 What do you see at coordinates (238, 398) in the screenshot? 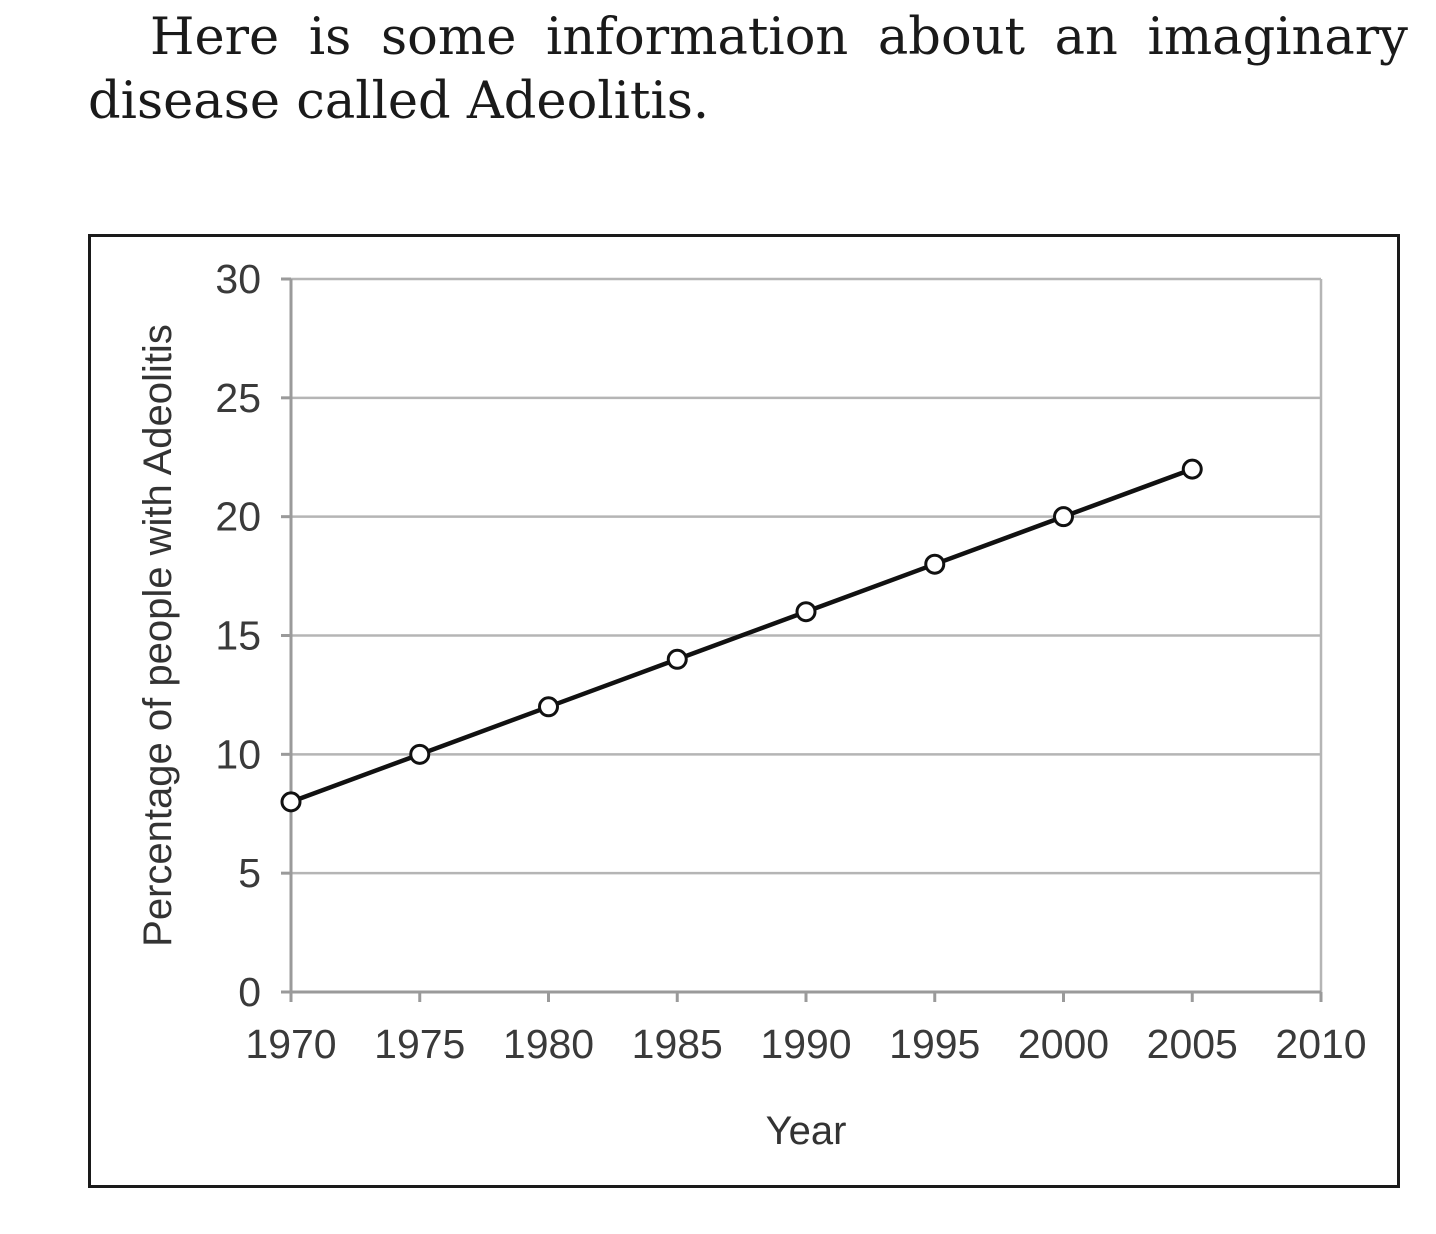
I see `y-tick-label-25: 25` at bounding box center [238, 398].